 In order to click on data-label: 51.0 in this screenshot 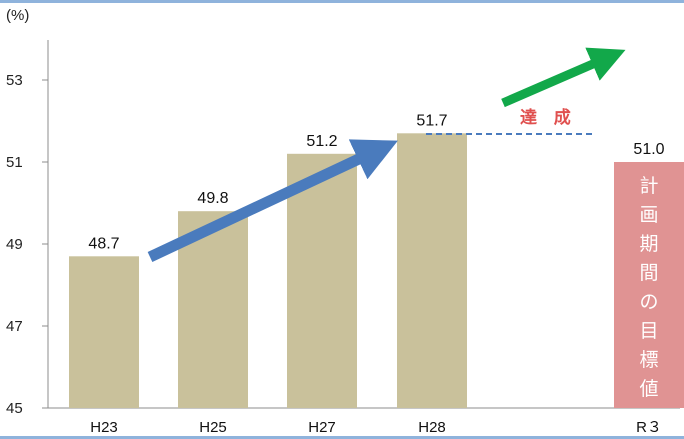, I will do `click(648, 149)`.